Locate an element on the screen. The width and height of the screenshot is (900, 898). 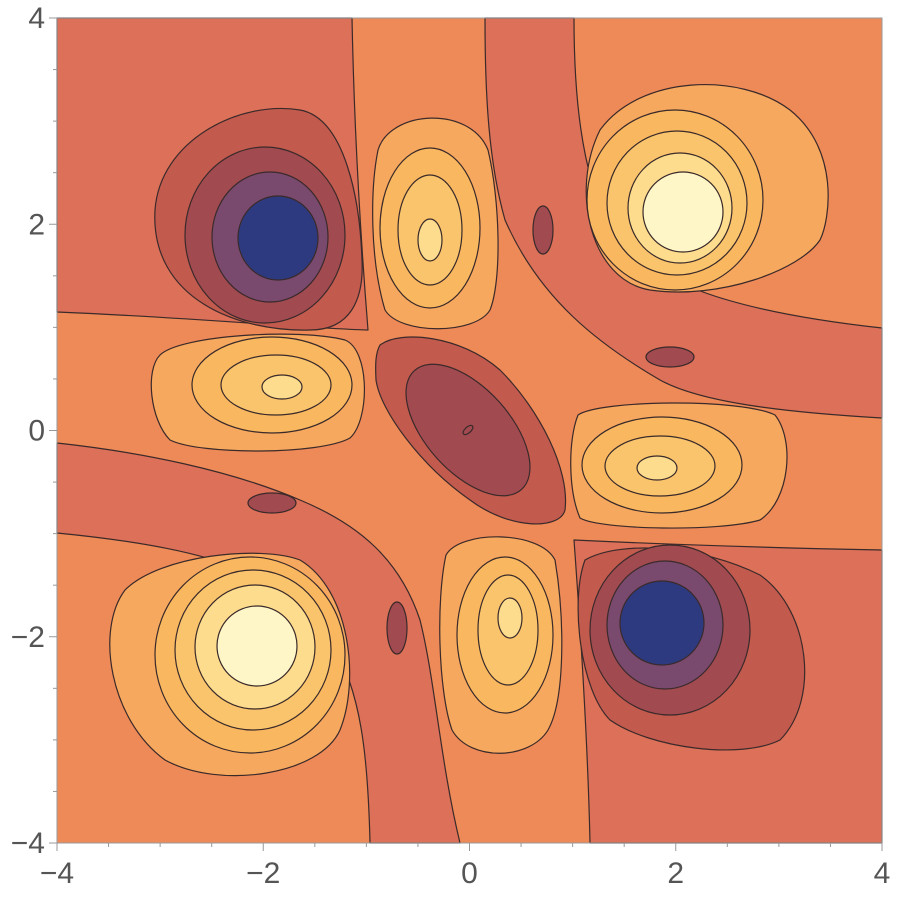
y-tick-label: −2 is located at coordinates (28, 637).